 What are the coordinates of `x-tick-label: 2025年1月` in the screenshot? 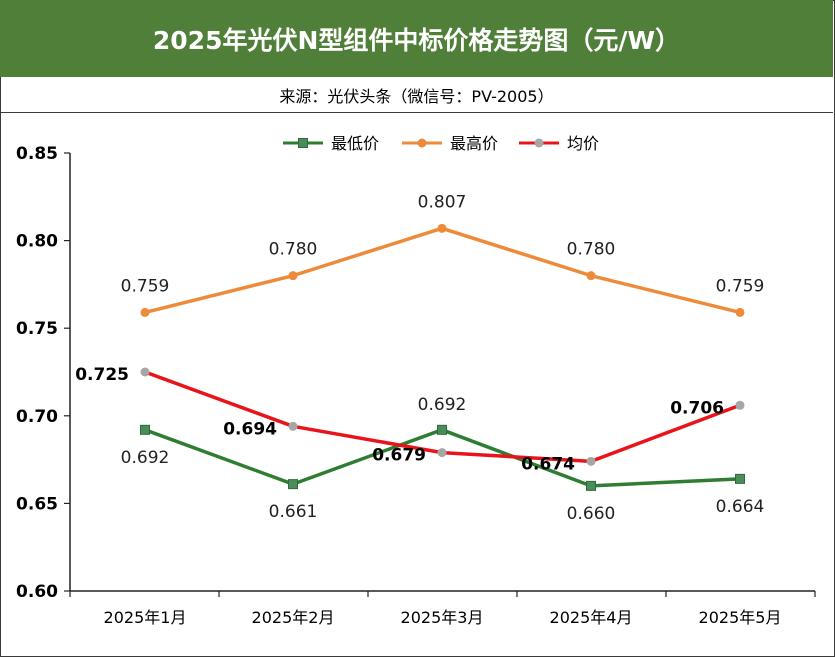 It's located at (145, 617).